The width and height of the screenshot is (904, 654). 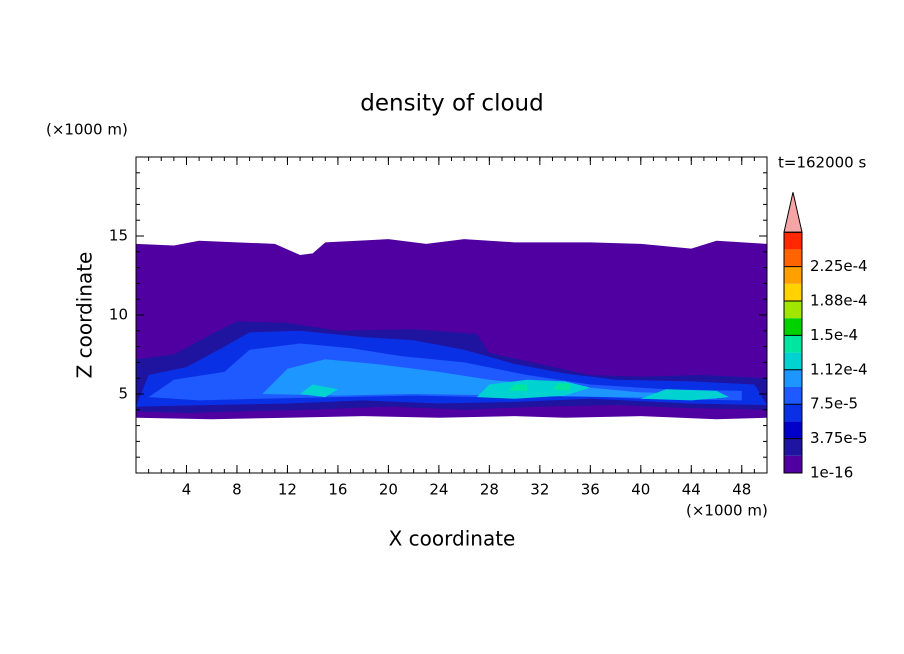 I want to click on colorbar-extension, so click(x=793, y=212).